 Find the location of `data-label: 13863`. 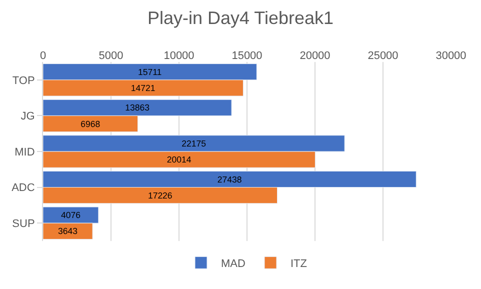

data-label: 13863 is located at coordinates (137, 107).